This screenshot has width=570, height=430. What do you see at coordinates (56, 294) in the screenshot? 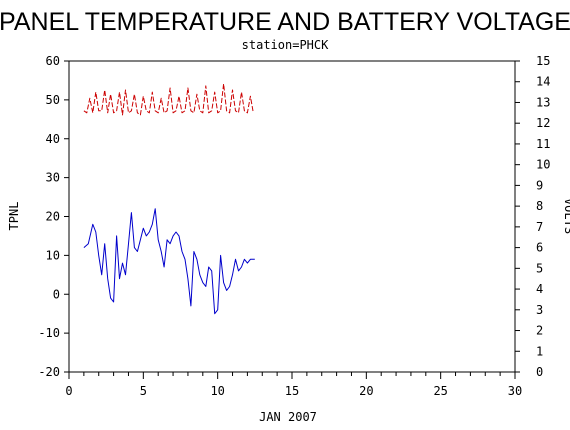
I see `y-left-tick-label: 0` at bounding box center [56, 294].